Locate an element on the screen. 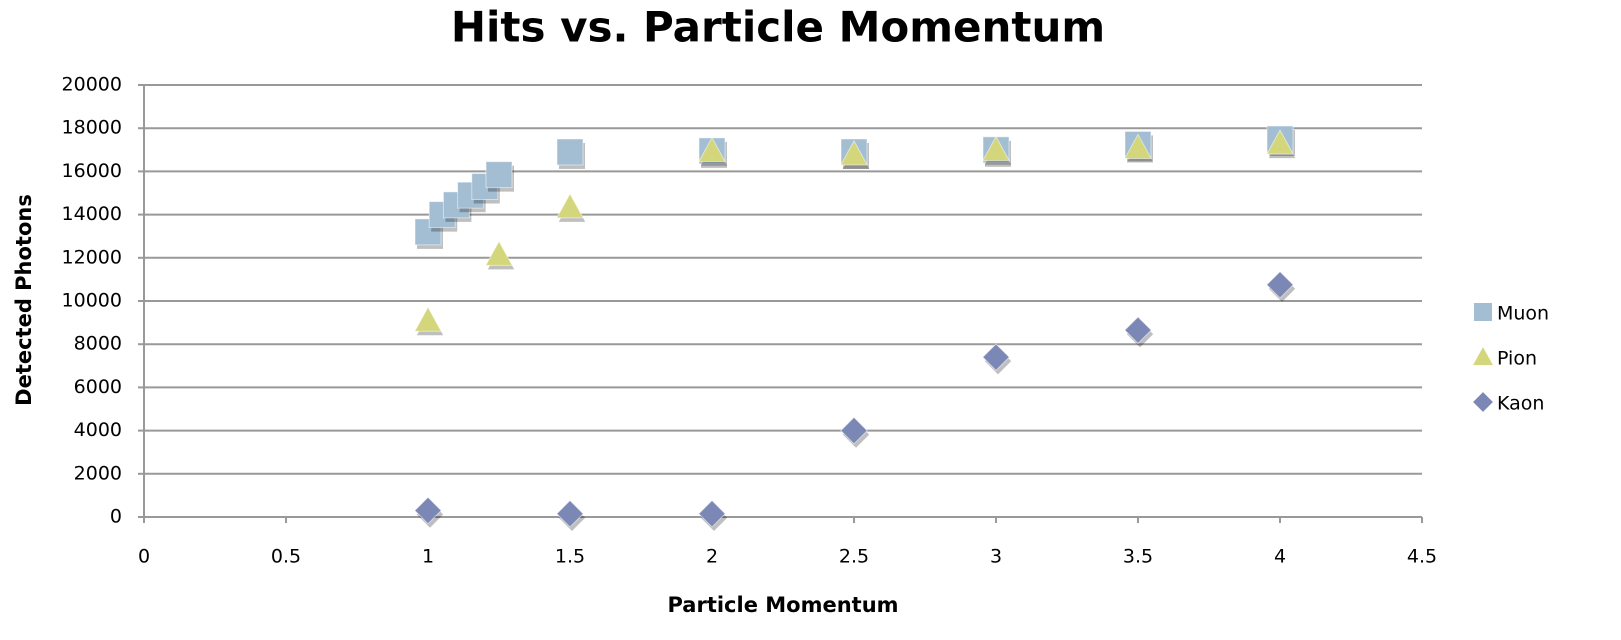  x-tick-label: 2.5 is located at coordinates (854, 557).